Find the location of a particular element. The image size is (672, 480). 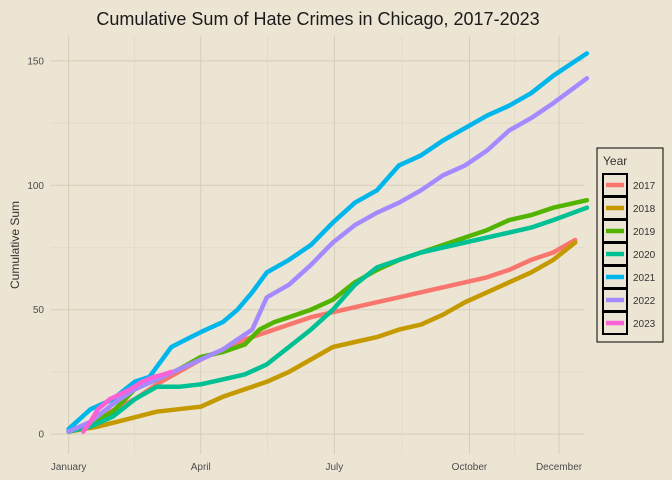

legend-title: Year is located at coordinates (615, 161).